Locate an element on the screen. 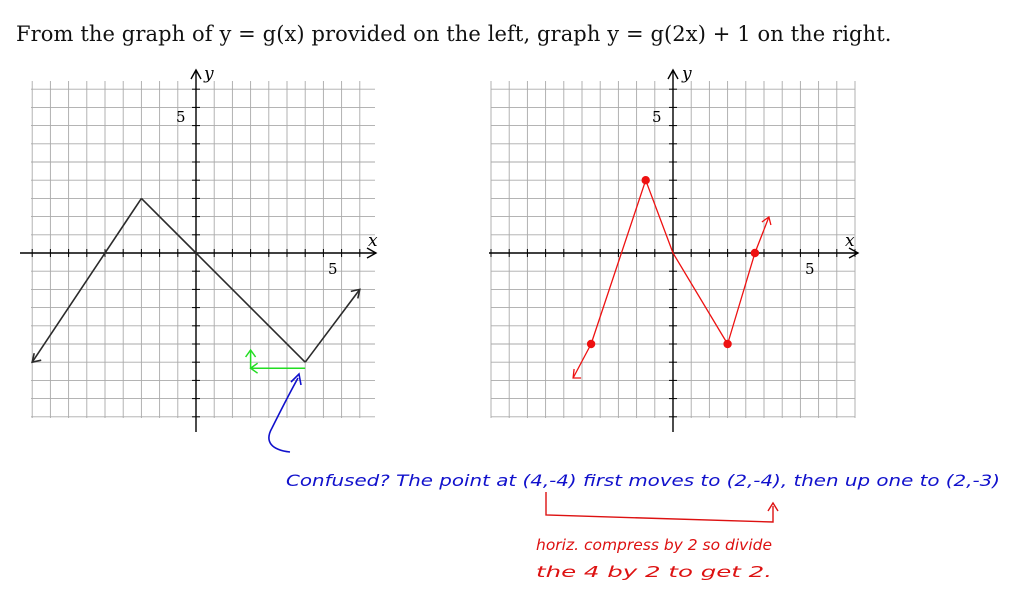 The width and height of the screenshot is (1016, 605). right-x-axis-label: x is located at coordinates (850, 241).